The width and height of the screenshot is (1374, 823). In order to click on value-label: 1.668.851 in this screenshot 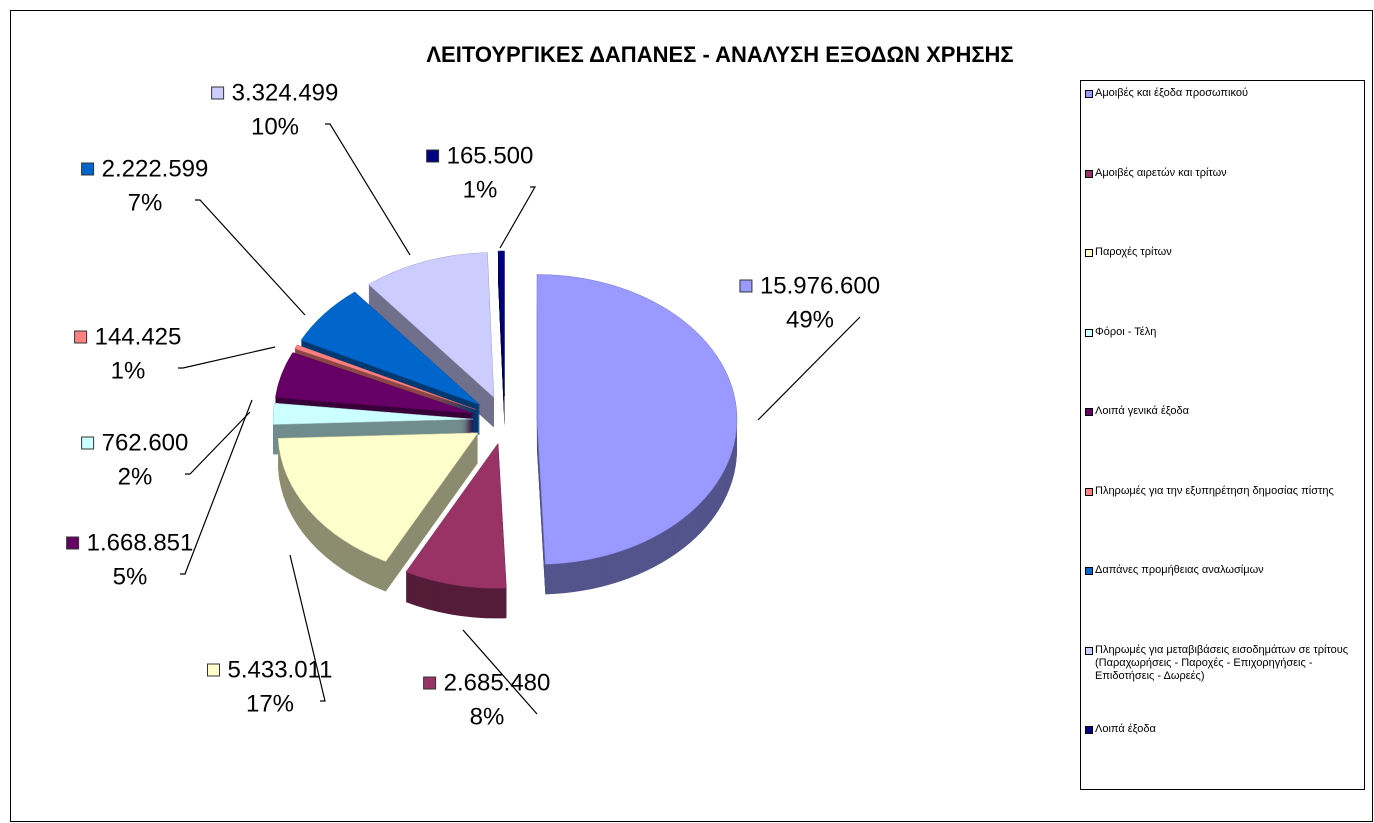, I will do `click(140, 542)`.